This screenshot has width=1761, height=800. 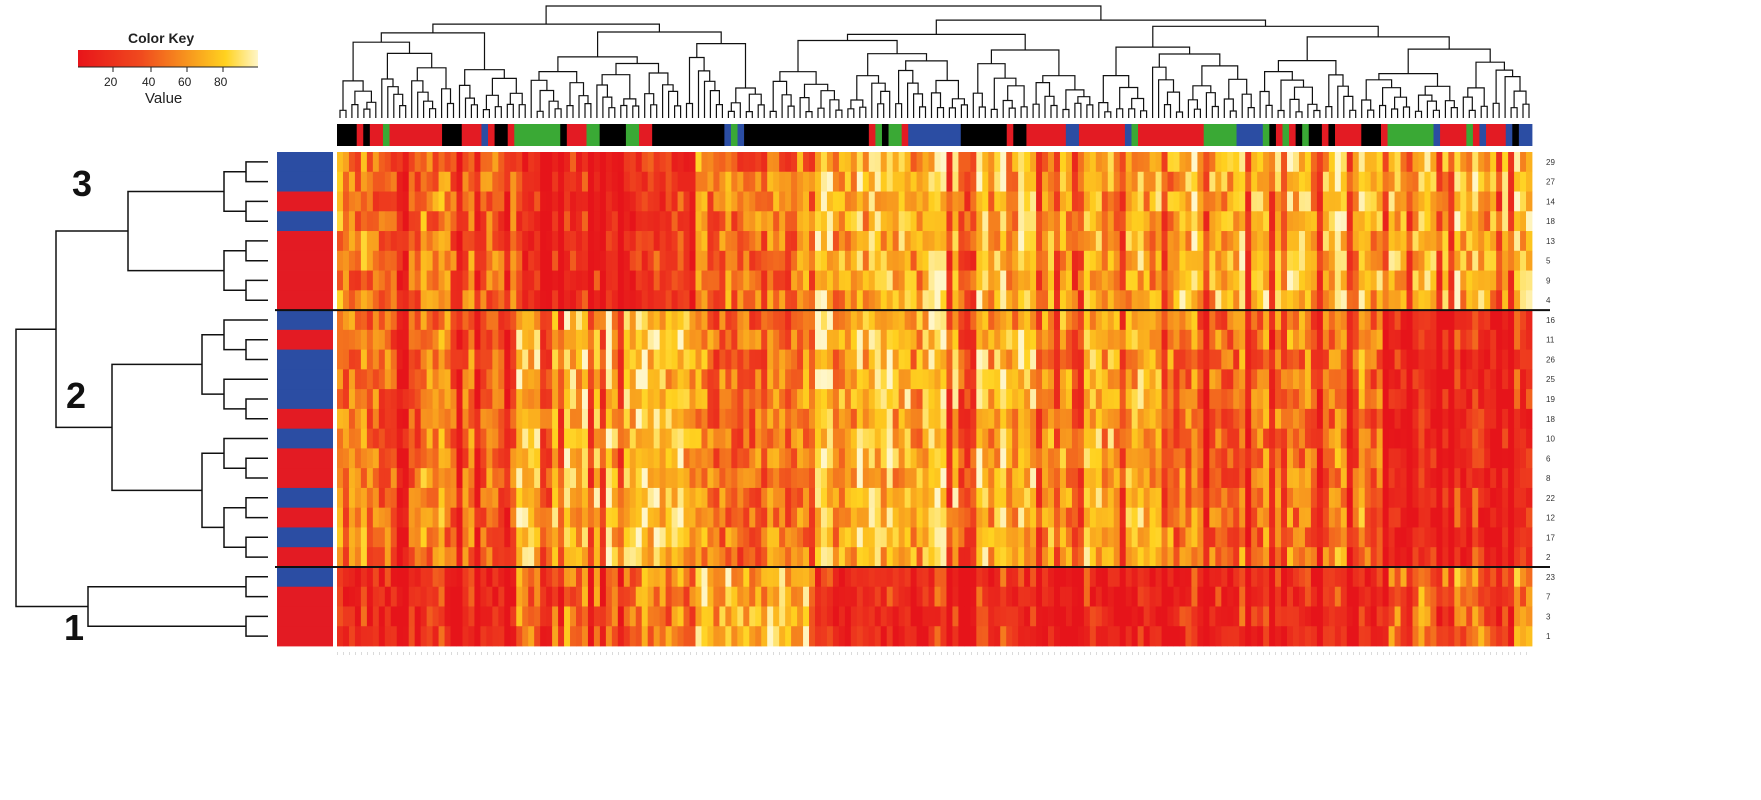 What do you see at coordinates (935, 135) in the screenshot?
I see `column-group-sidebar` at bounding box center [935, 135].